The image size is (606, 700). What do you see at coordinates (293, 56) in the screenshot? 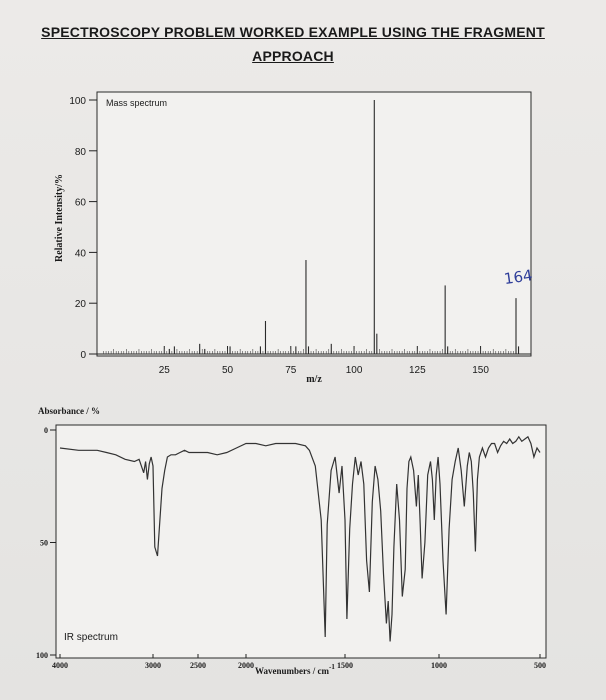
I see `page-title-line2: APPROACH` at bounding box center [293, 56].